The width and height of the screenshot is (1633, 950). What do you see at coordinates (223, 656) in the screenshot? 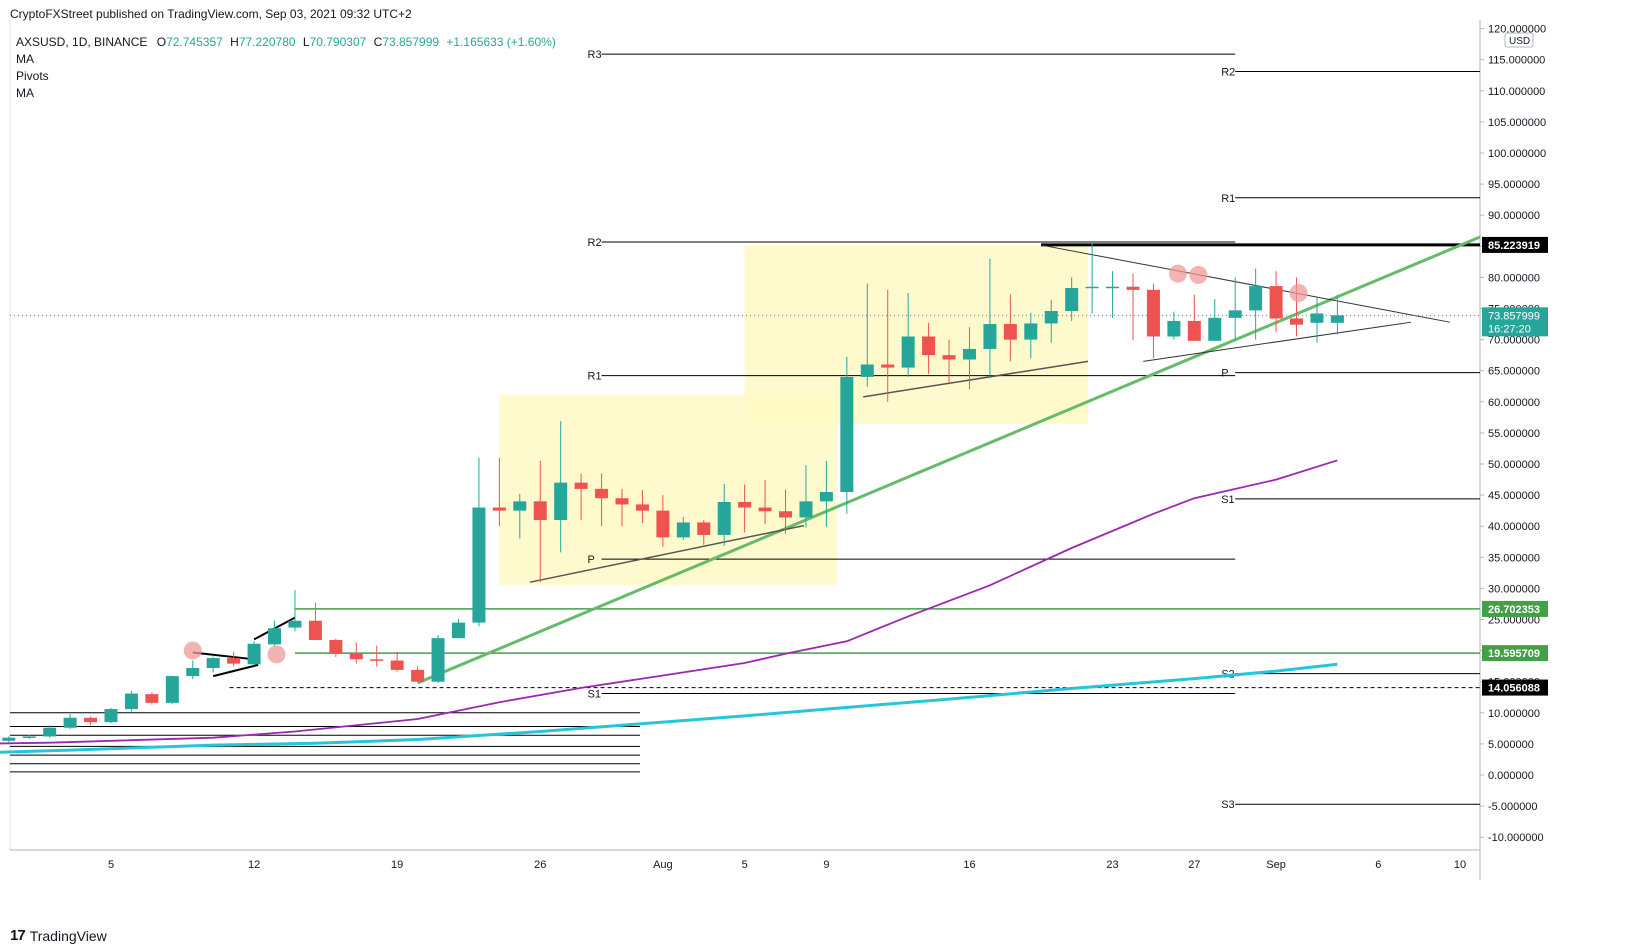
I see `flag-line-top` at bounding box center [223, 656].